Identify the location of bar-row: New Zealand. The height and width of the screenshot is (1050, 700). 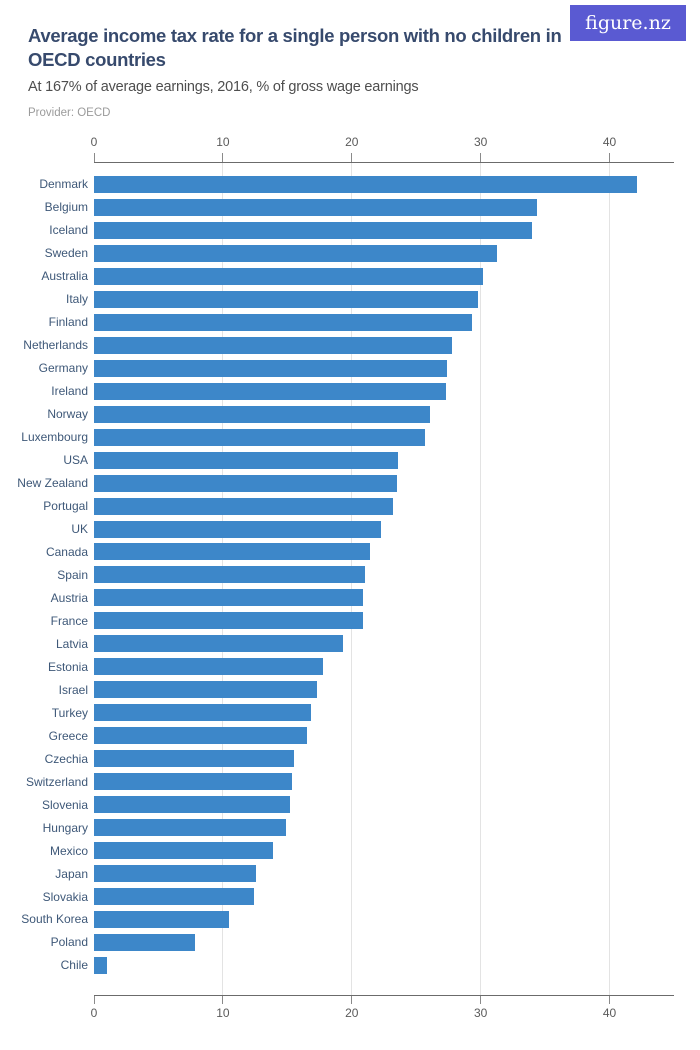
(350, 483).